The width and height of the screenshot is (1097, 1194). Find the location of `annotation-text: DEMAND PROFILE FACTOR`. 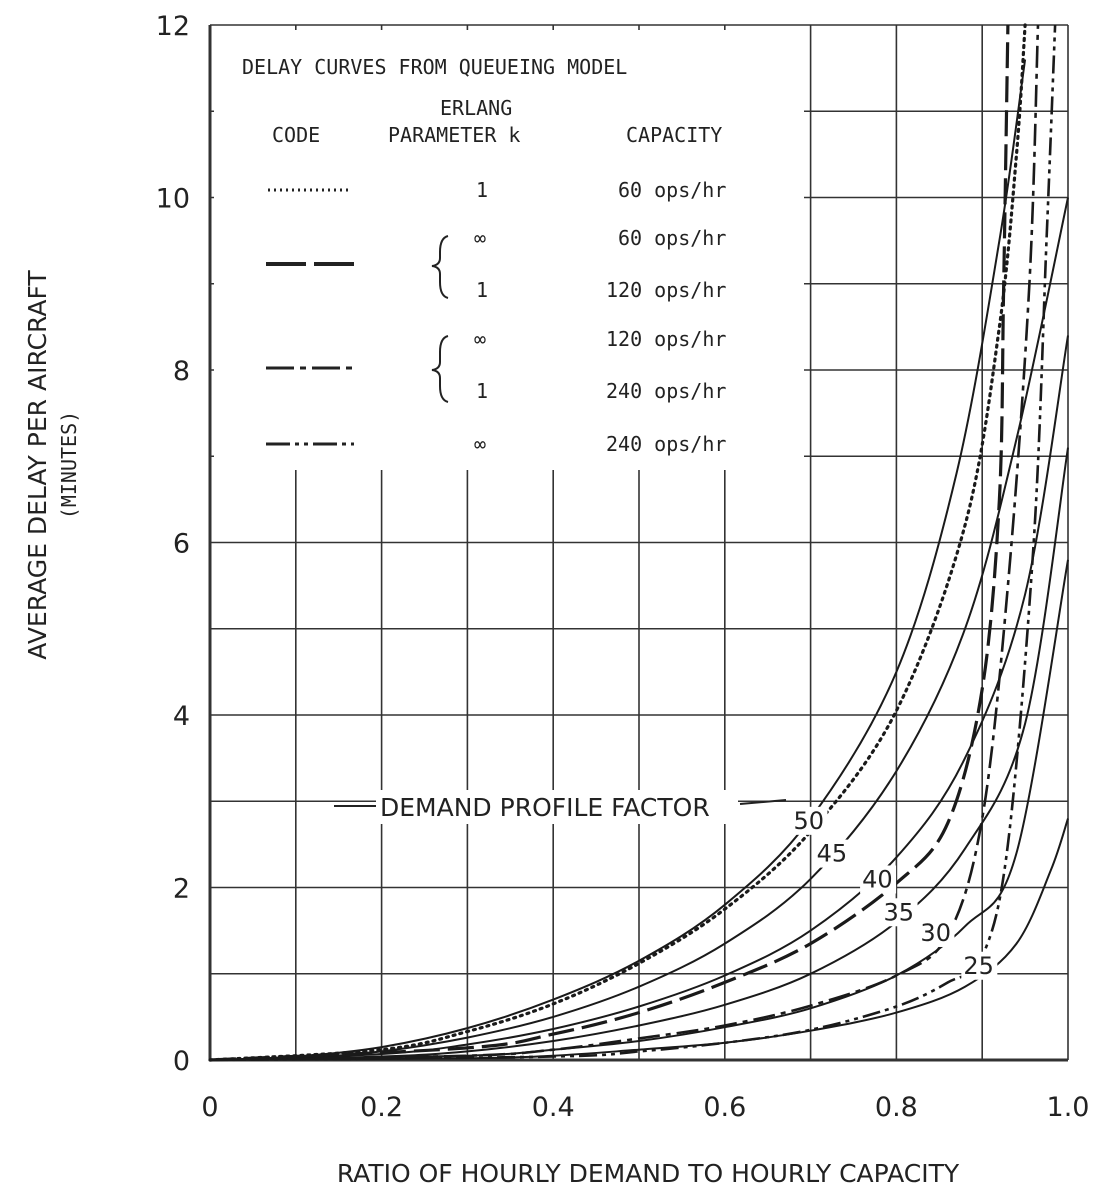

annotation-text: DEMAND PROFILE FACTOR is located at coordinates (545, 807).